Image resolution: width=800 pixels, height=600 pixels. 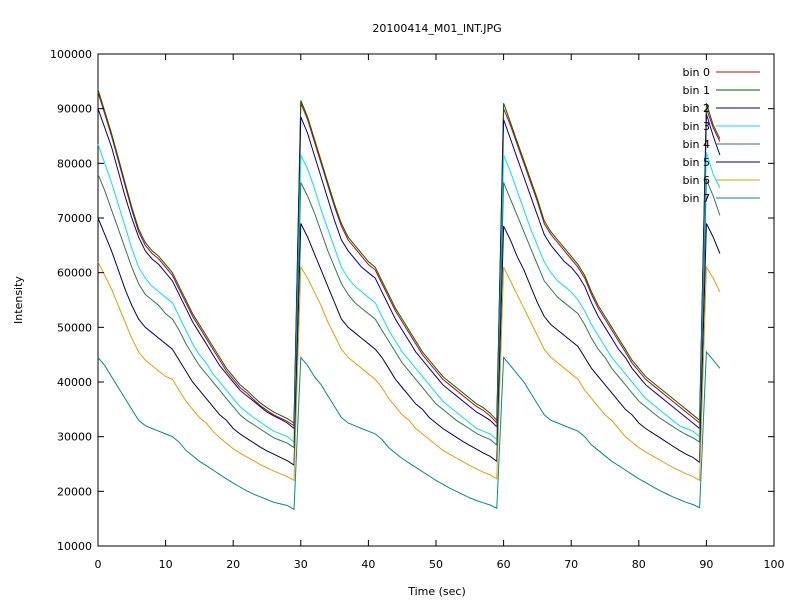 What do you see at coordinates (436, 591) in the screenshot?
I see `x-axis-label: Time (sec)` at bounding box center [436, 591].